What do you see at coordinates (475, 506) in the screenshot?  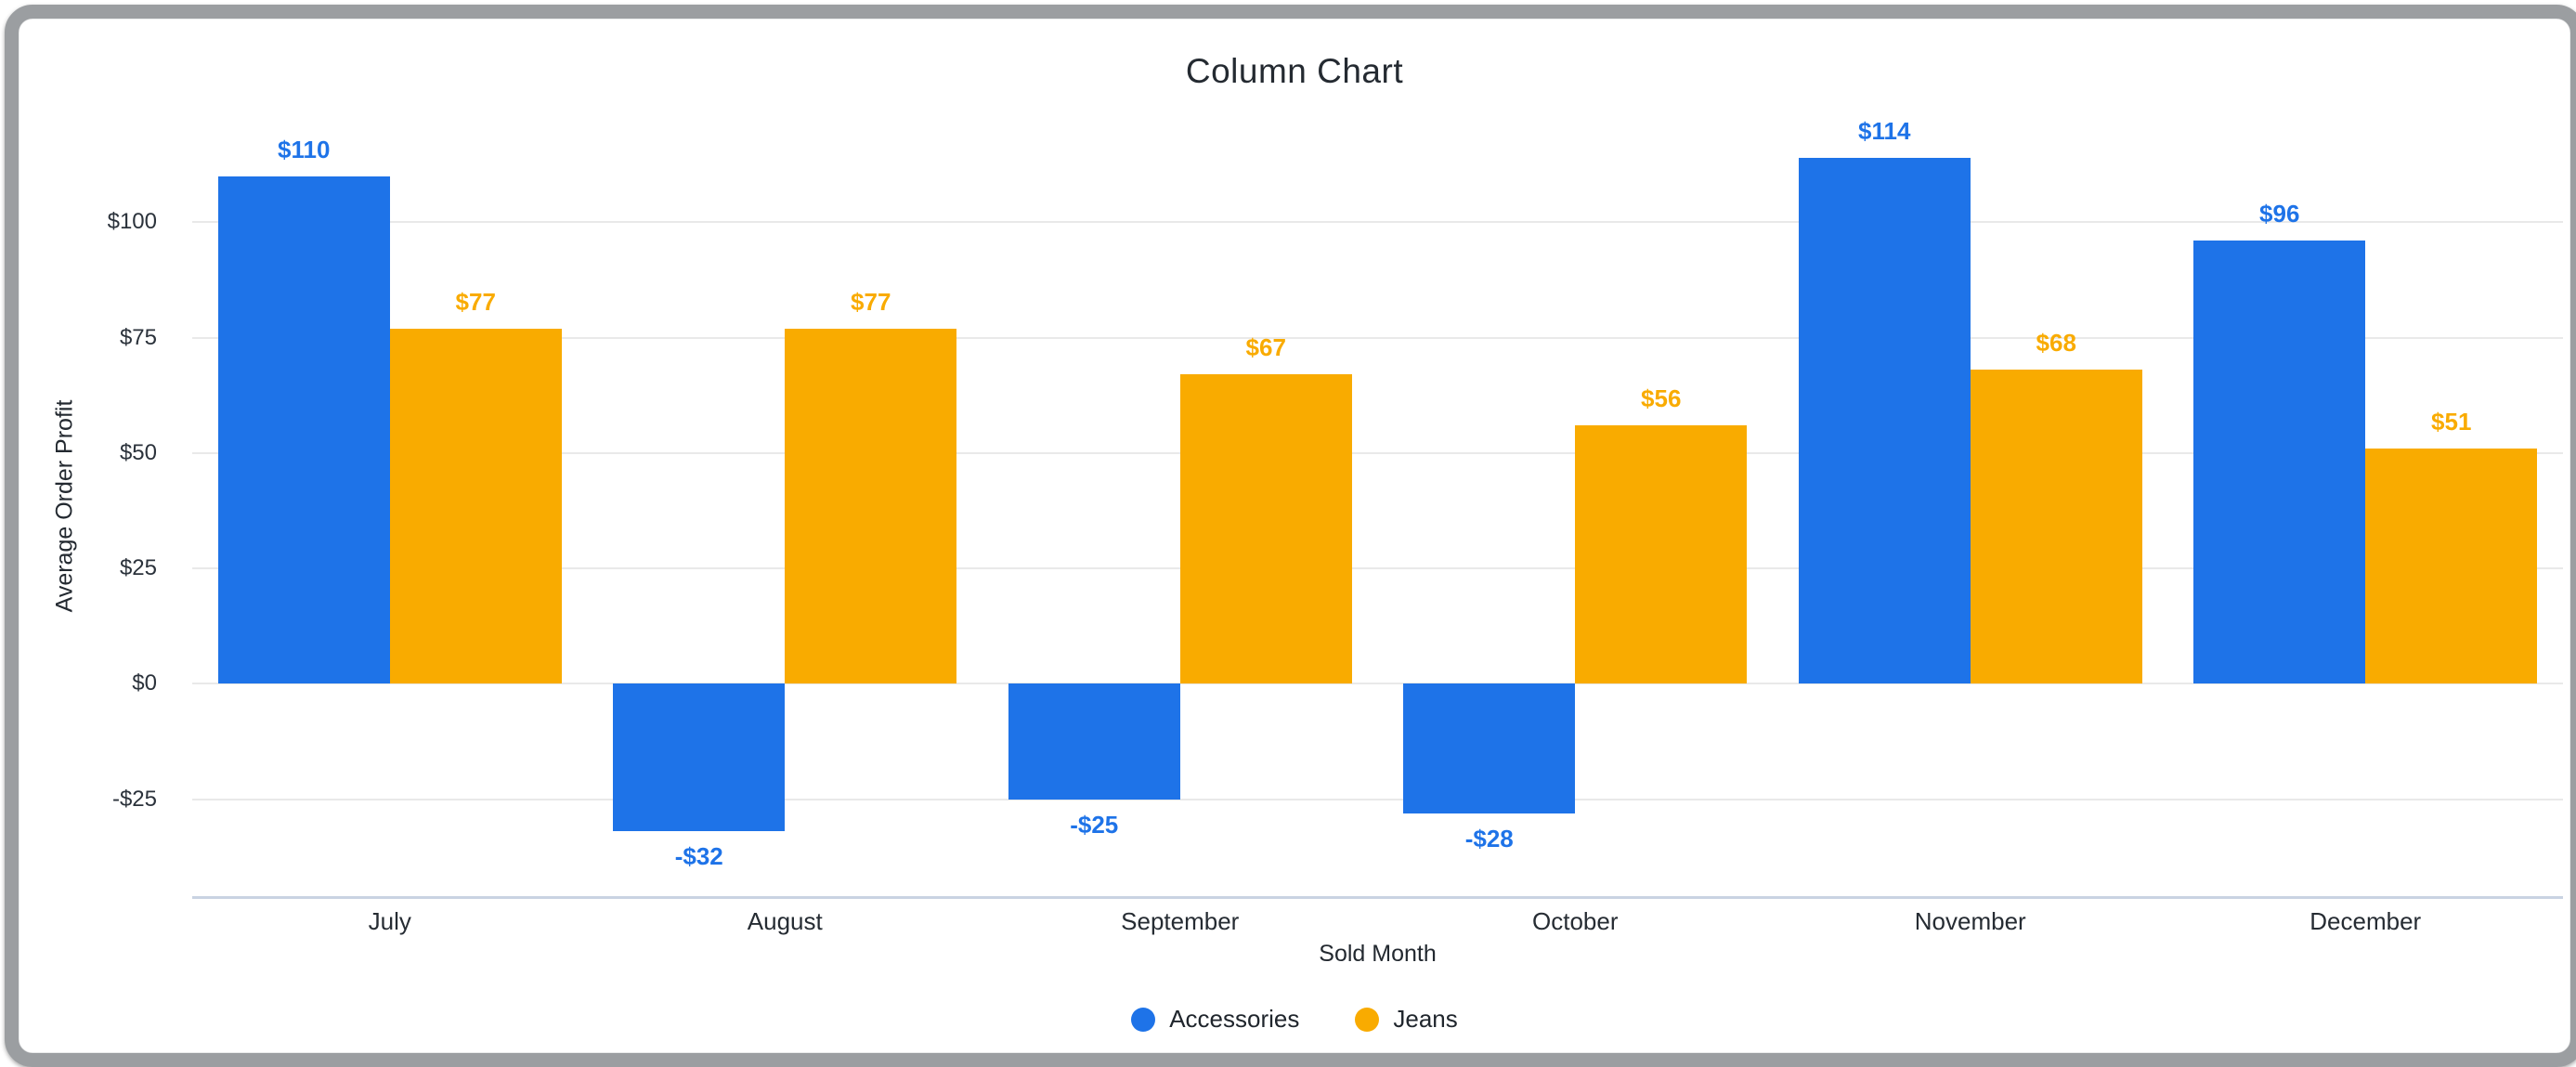 I see `bar-jeans-july` at bounding box center [475, 506].